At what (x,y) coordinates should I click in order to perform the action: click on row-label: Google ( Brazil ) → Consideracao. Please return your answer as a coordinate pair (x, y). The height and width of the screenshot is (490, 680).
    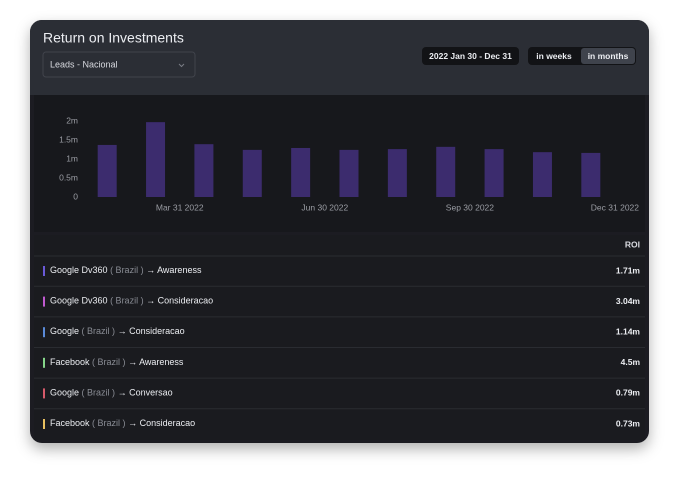
    Looking at the image, I should click on (117, 332).